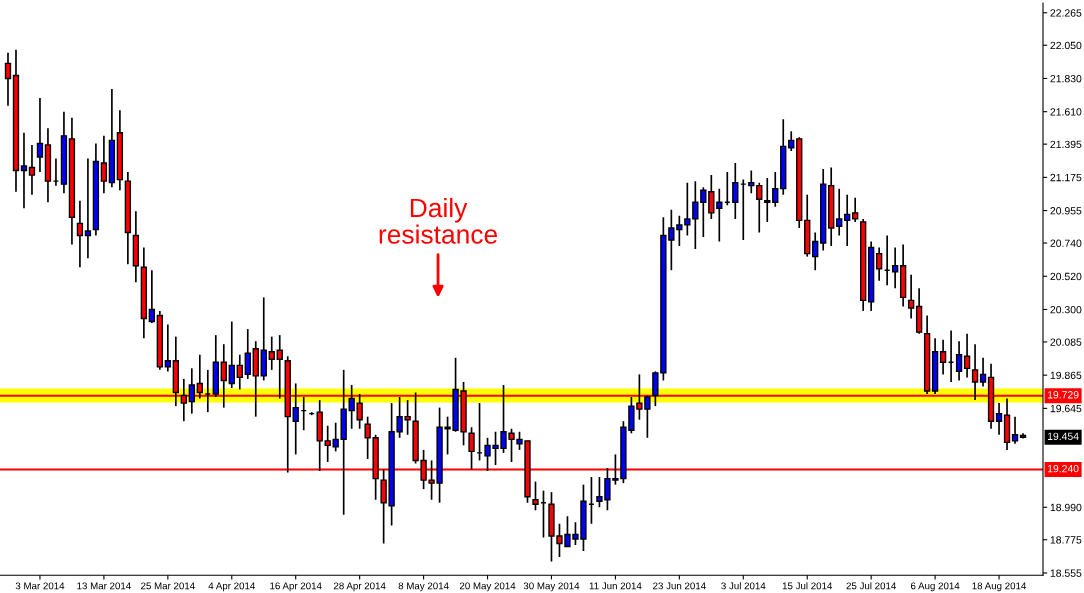 This screenshot has height=593, width=1084. Describe the element at coordinates (438, 220) in the screenshot. I see `annotation: Daily resistance` at that location.